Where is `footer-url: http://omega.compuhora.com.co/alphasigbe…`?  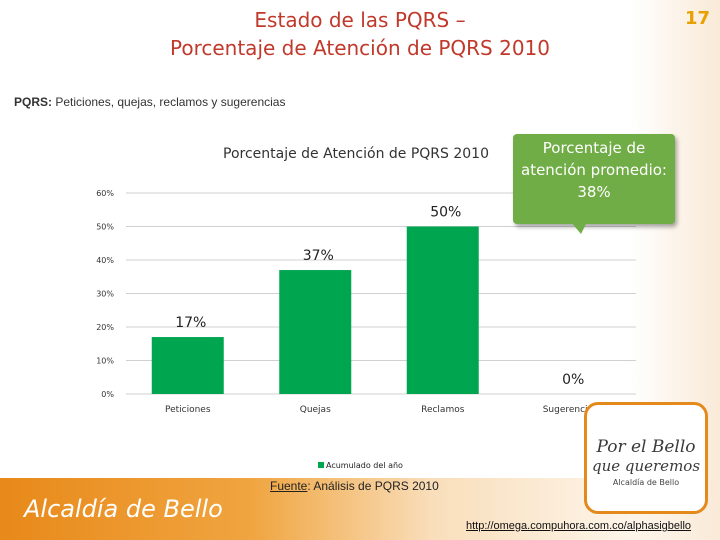 footer-url: http://omega.compuhora.com.co/alphasigbe… is located at coordinates (579, 526).